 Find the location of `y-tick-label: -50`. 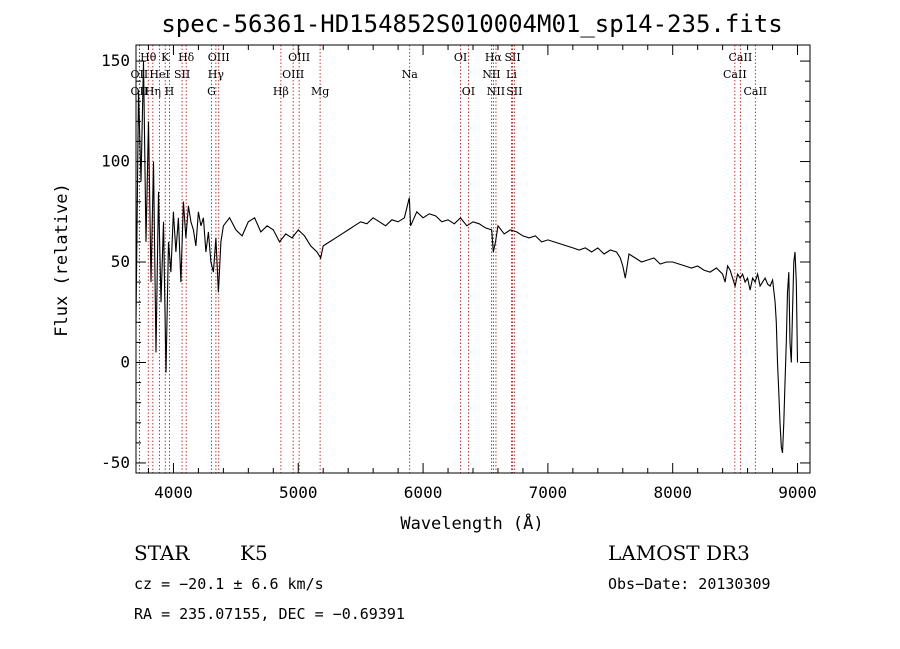

y-tick-label: -50 is located at coordinates (115, 462).